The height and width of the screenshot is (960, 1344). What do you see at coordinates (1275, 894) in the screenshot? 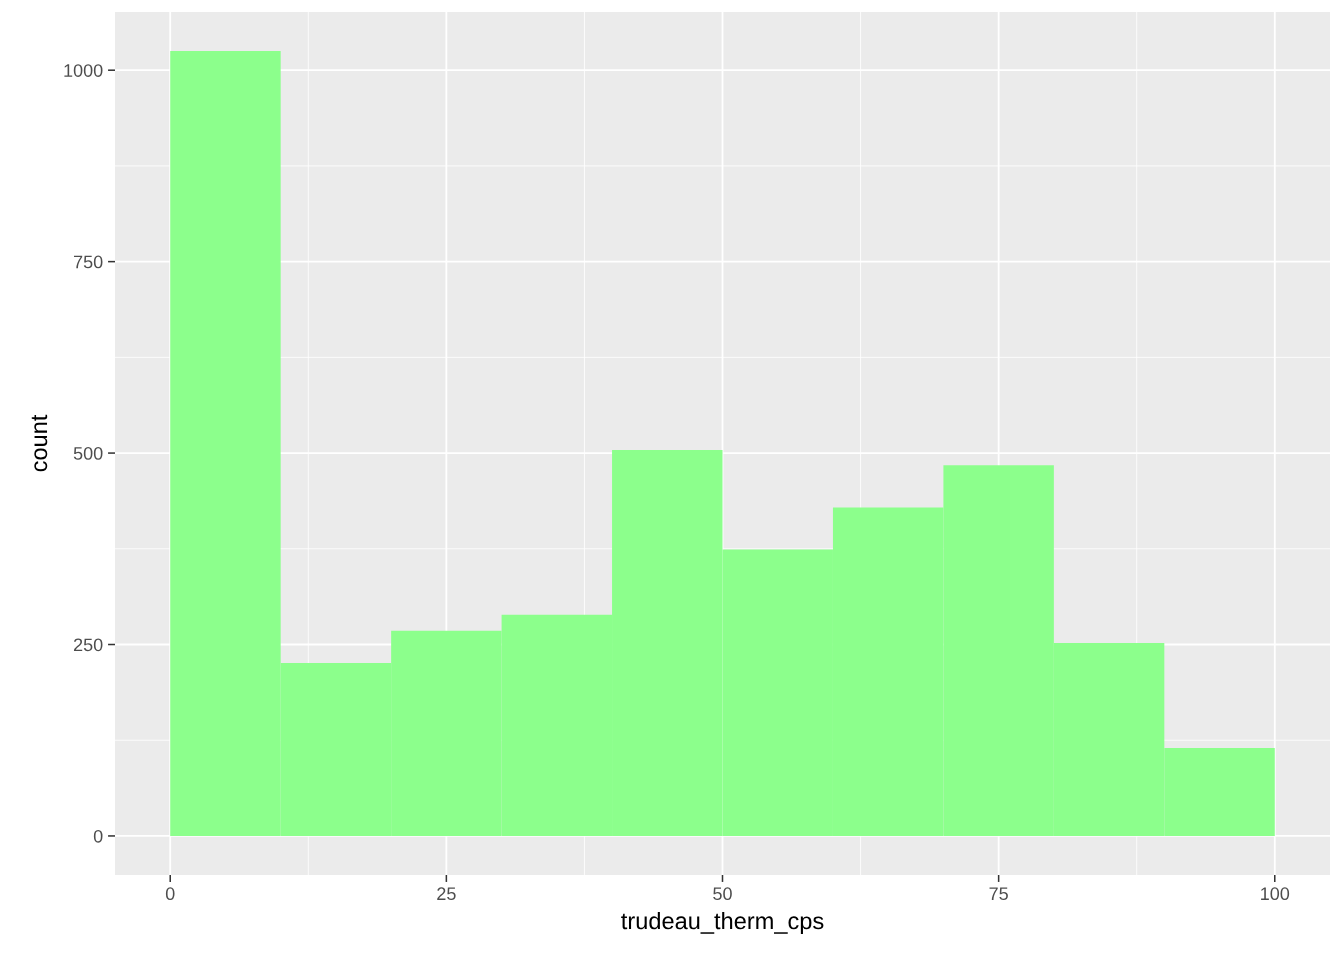
I see `x-tick-label: 100` at bounding box center [1275, 894].